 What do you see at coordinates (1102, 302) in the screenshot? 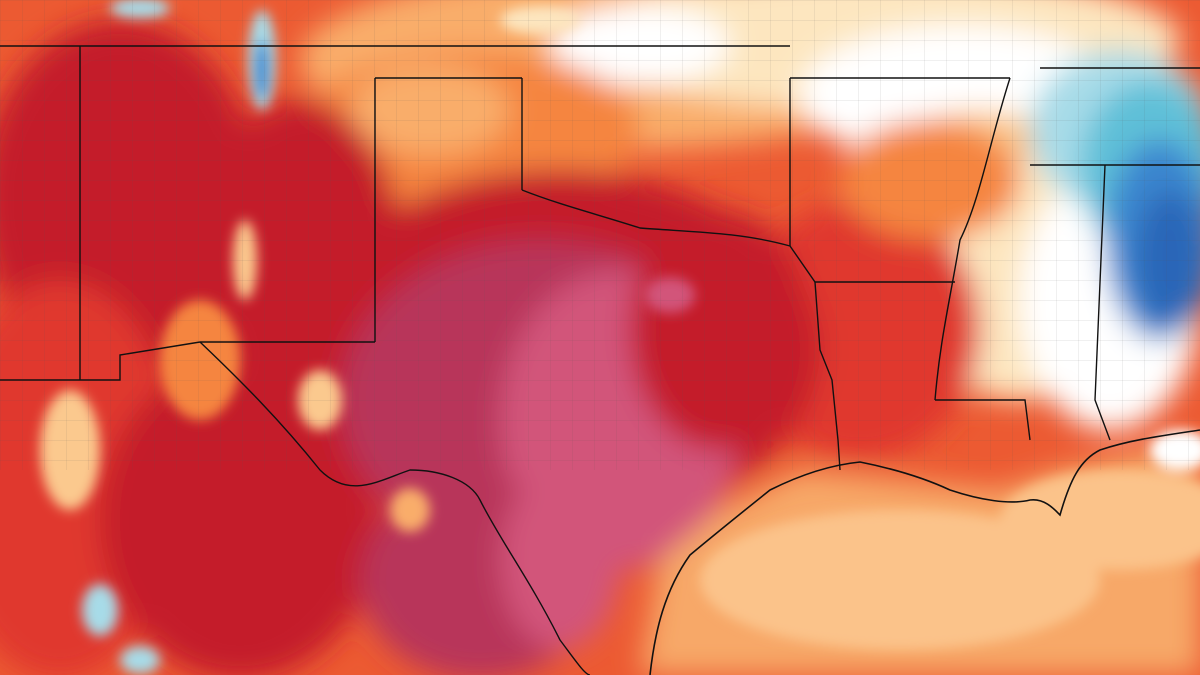
I see `border-mississippi-alabama` at bounding box center [1102, 302].